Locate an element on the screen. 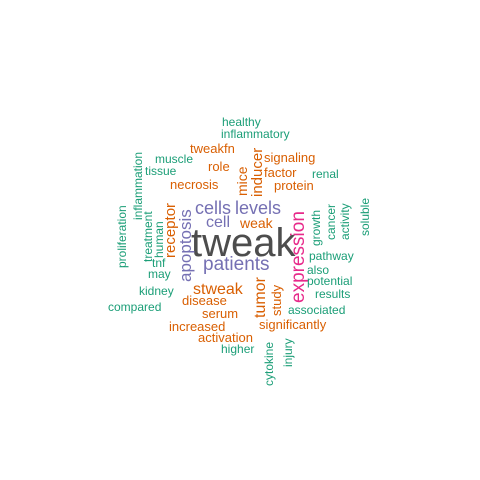  word-pathway: pathway is located at coordinates (331, 256).